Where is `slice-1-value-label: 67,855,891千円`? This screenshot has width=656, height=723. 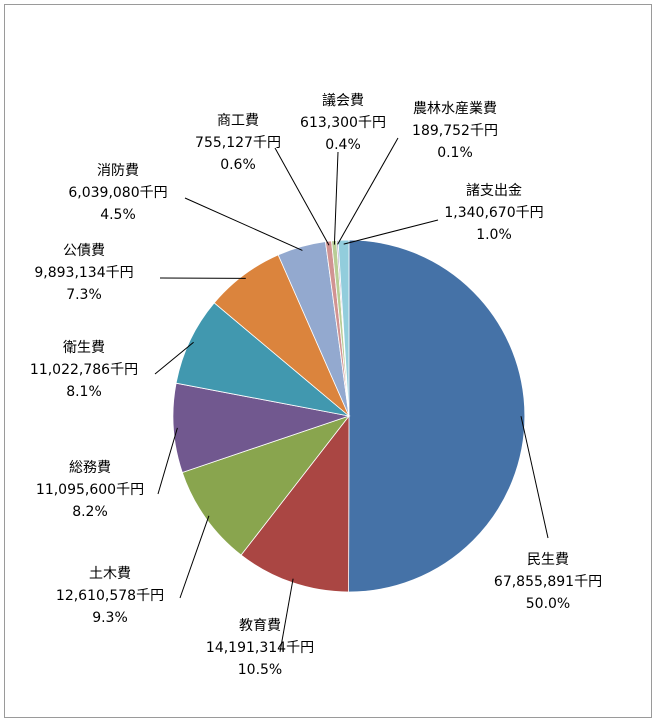
slice-1-value-label: 67,855,891千円 is located at coordinates (548, 582).